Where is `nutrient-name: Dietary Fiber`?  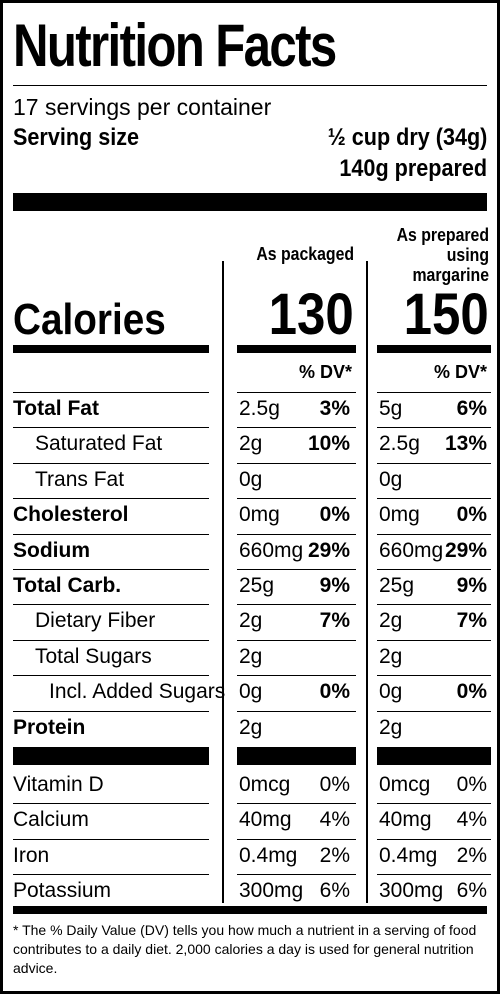
nutrient-name: Dietary Fiber is located at coordinates (95, 621).